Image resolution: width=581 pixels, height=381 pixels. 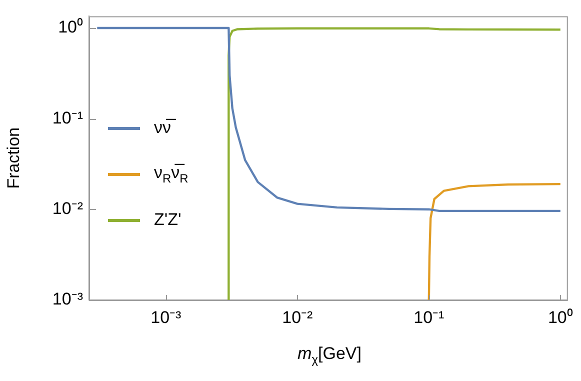 What do you see at coordinates (166, 317) in the screenshot?
I see `x-tick-label: 10⁻³` at bounding box center [166, 317].